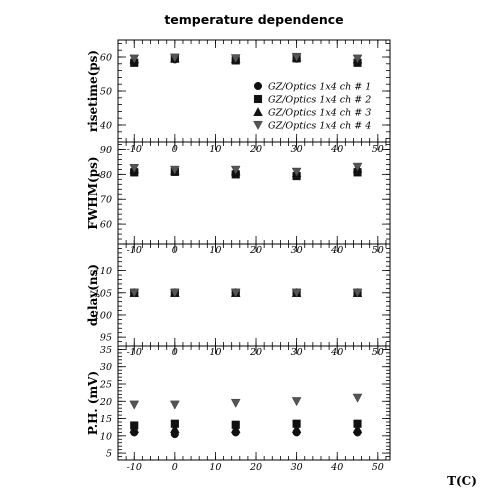  Describe the element at coordinates (297, 467) in the screenshot. I see `x-tick-label: 30` at that location.